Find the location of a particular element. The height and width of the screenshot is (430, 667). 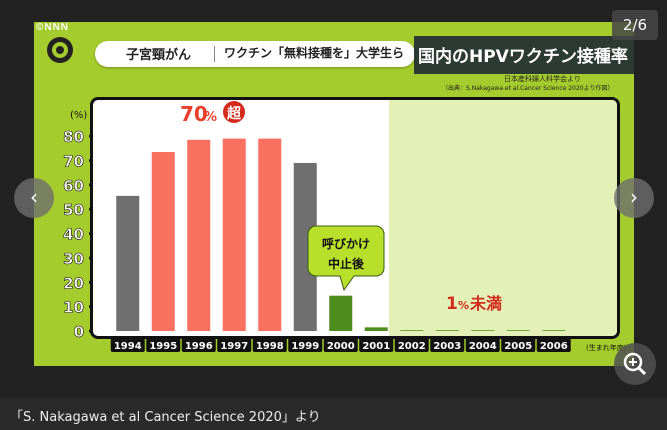

bar-1998 is located at coordinates (270, 234).